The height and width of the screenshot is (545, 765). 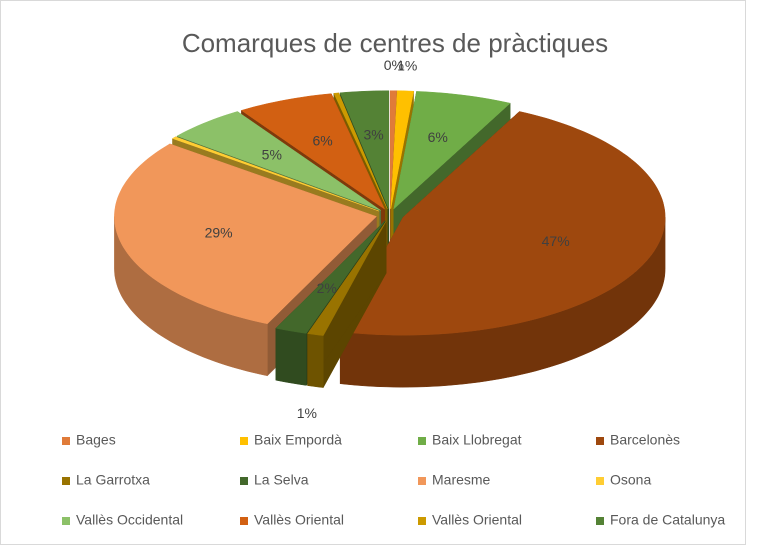 What do you see at coordinates (298, 440) in the screenshot?
I see `legend-label: Baix Empordà` at bounding box center [298, 440].